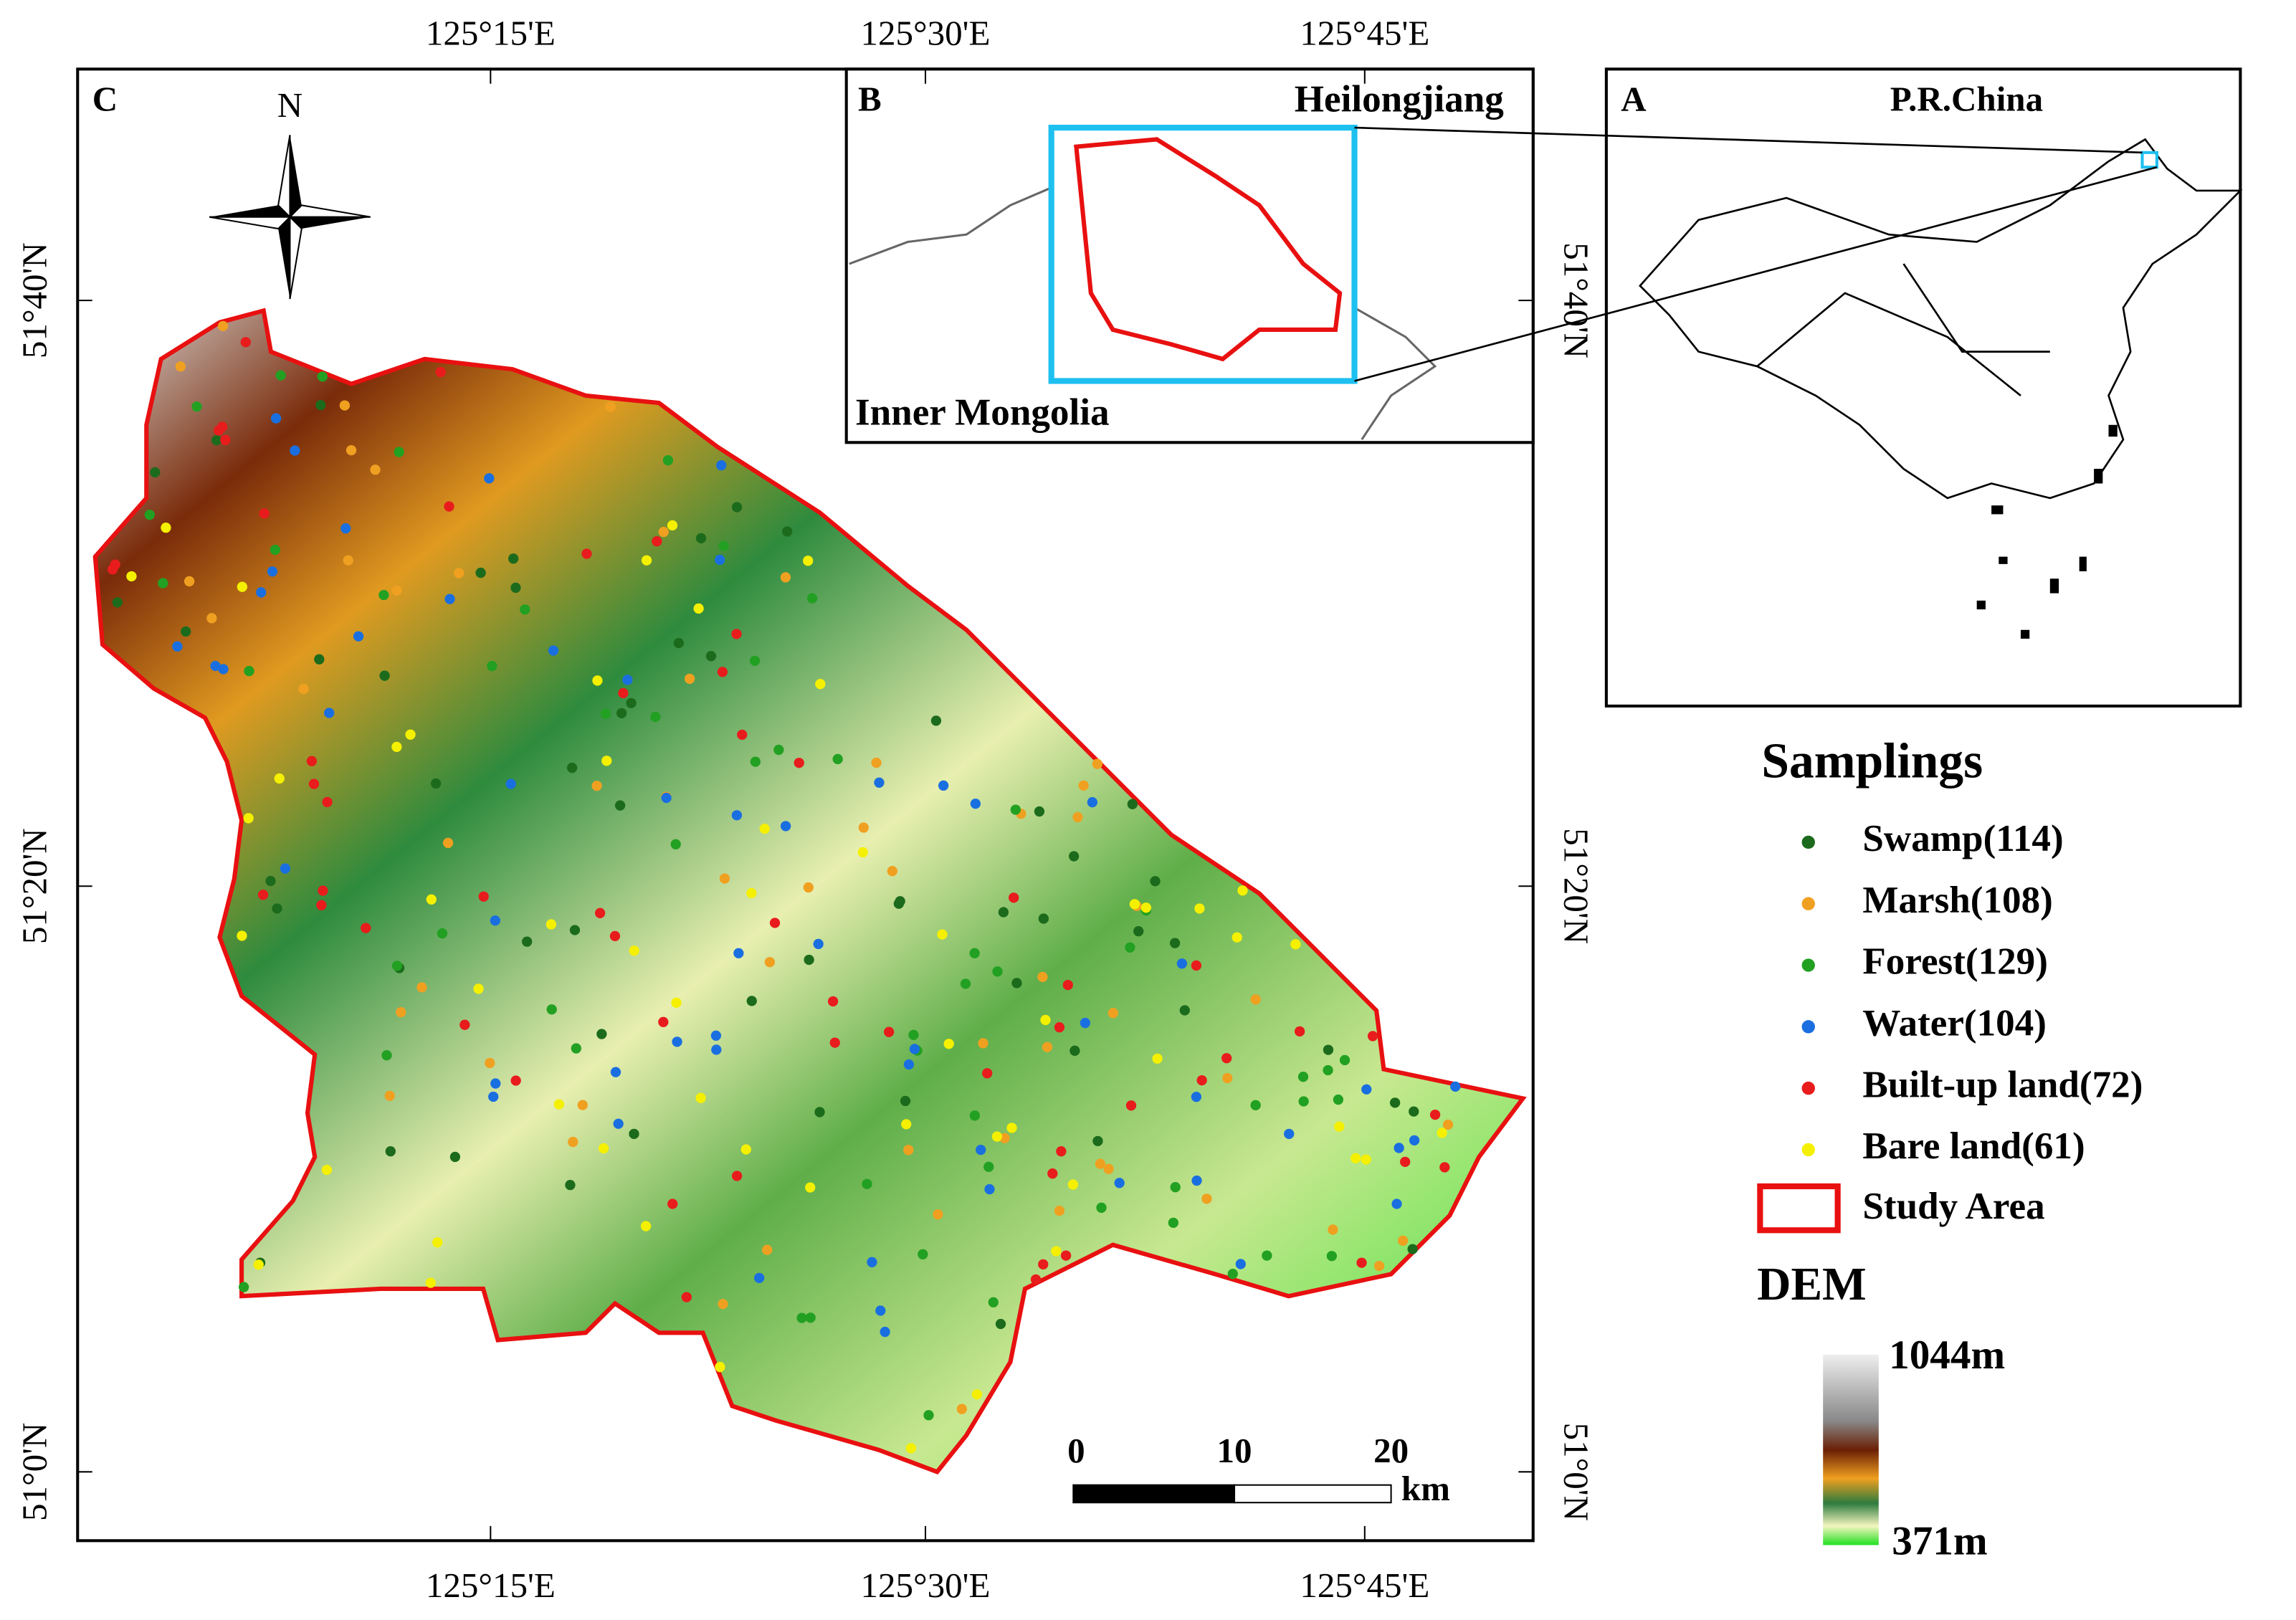  What do you see at coordinates (1154, 1494) in the screenshot?
I see `scale-bar-black` at bounding box center [1154, 1494].